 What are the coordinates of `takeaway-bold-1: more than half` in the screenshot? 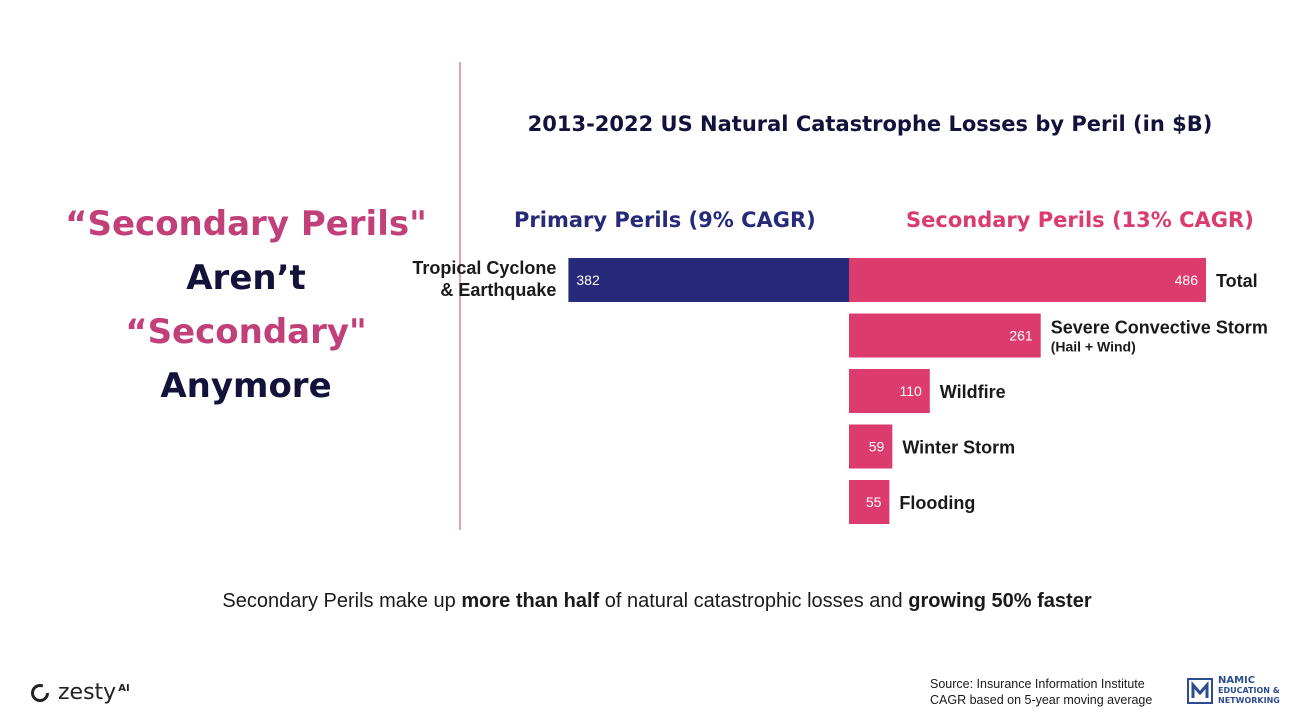 It's located at (530, 601).